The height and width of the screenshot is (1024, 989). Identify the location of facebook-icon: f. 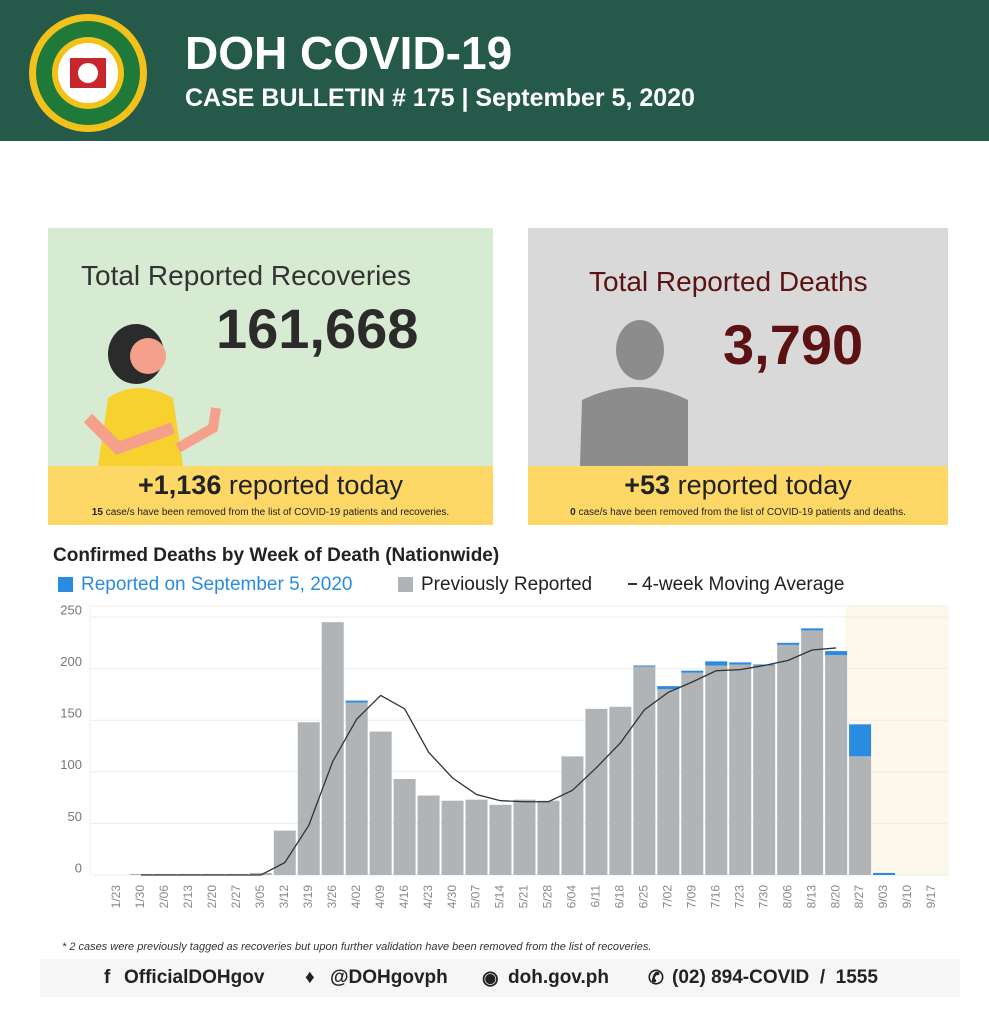
(107, 977).